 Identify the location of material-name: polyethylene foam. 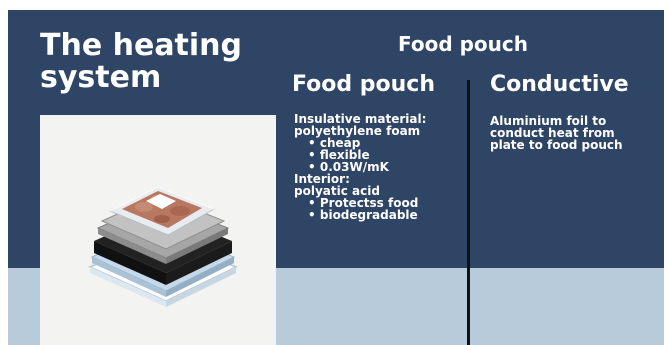
(357, 131).